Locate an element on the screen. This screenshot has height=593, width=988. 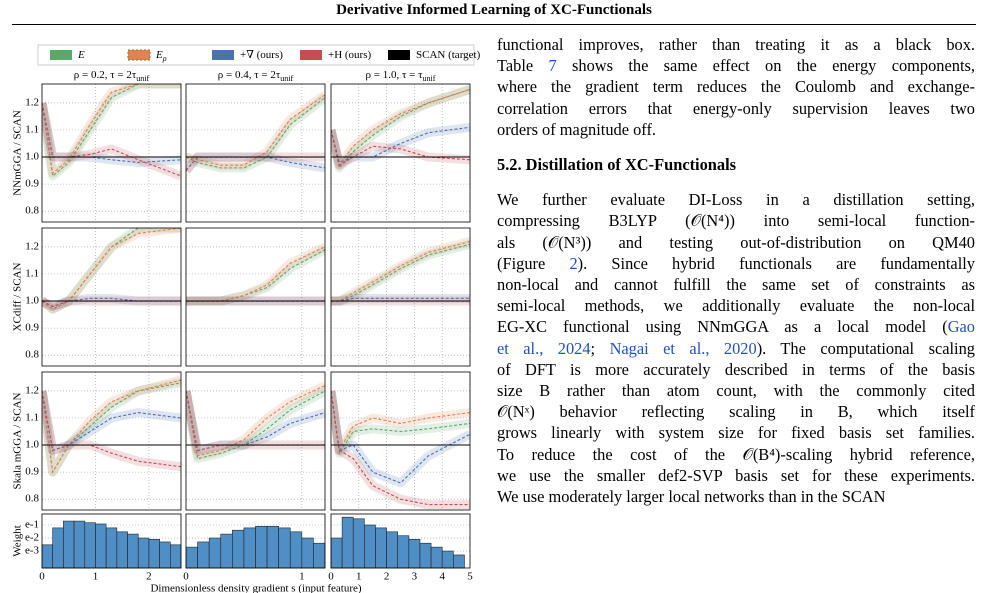
citation-link: 7 is located at coordinates (552, 66).